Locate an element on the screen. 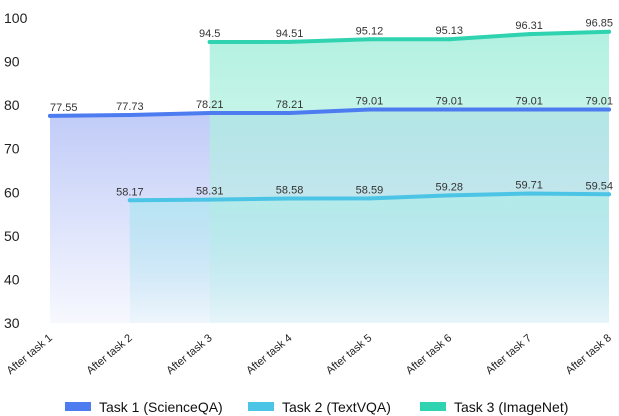  y-tick-label: 80 is located at coordinates (12, 105).